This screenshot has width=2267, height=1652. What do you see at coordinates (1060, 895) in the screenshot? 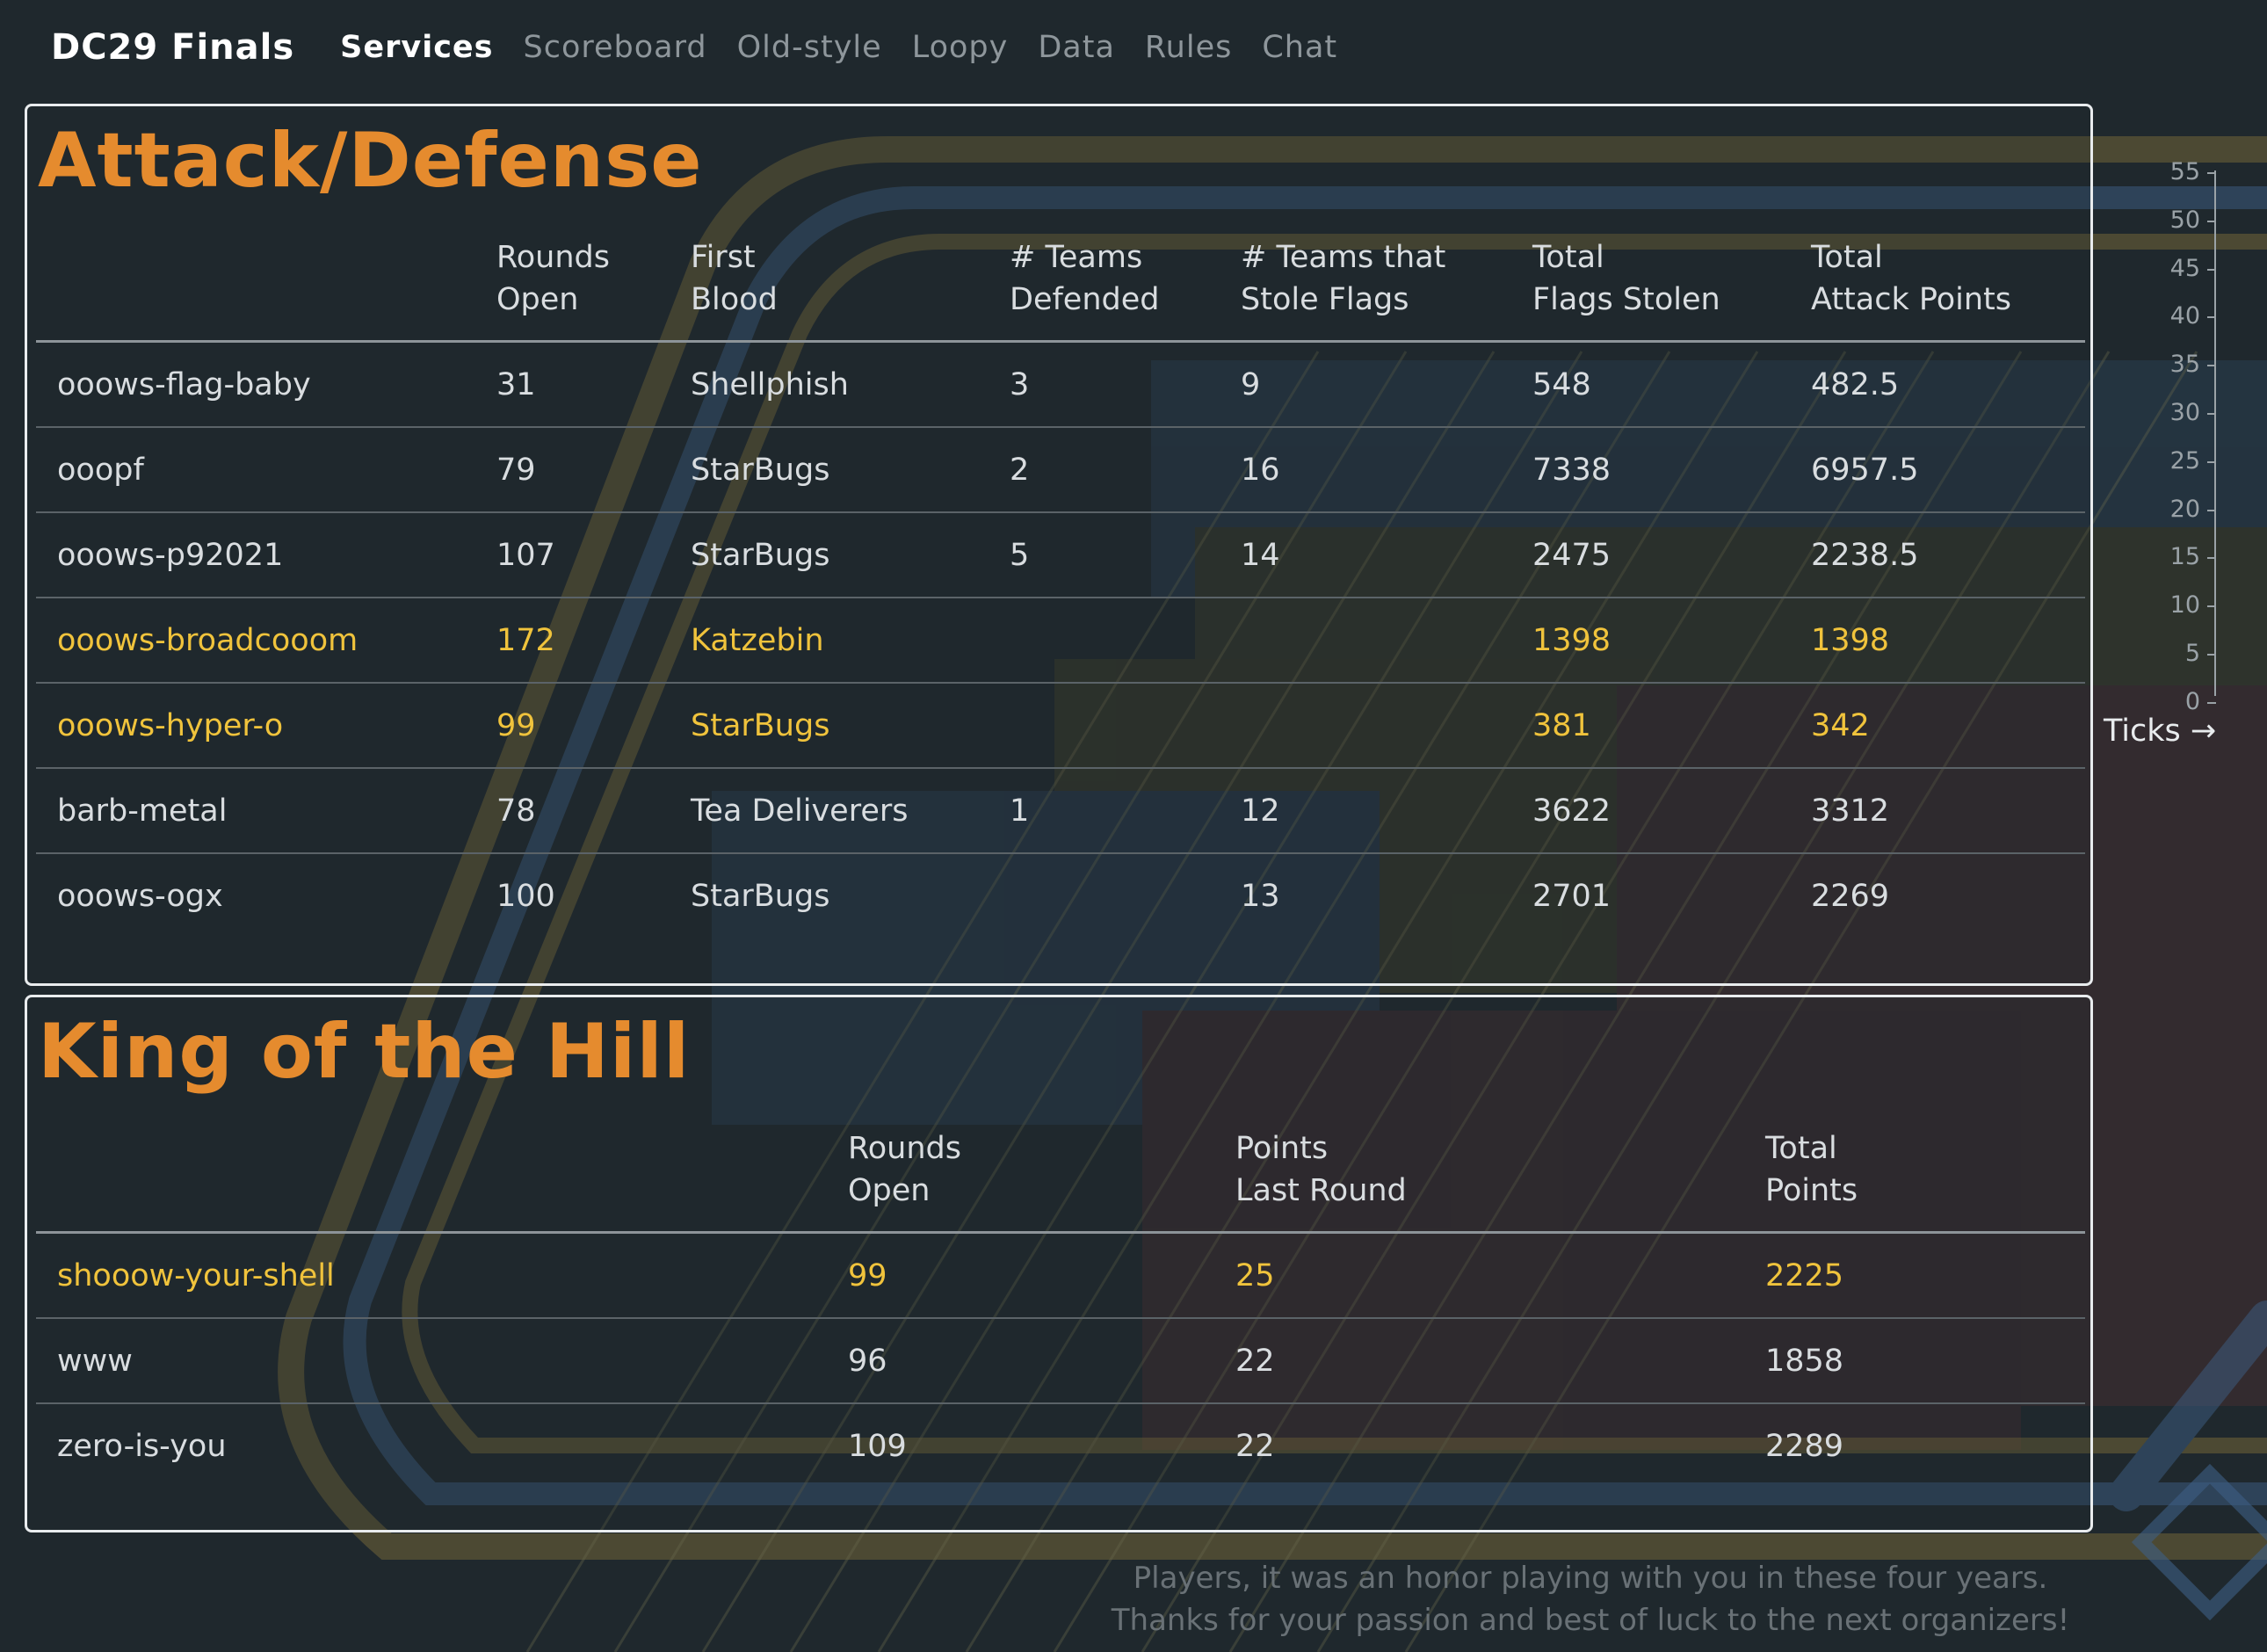
I see `table-row: ooows-ogx 100 StarBugs 13 2701 2269` at bounding box center [1060, 895].